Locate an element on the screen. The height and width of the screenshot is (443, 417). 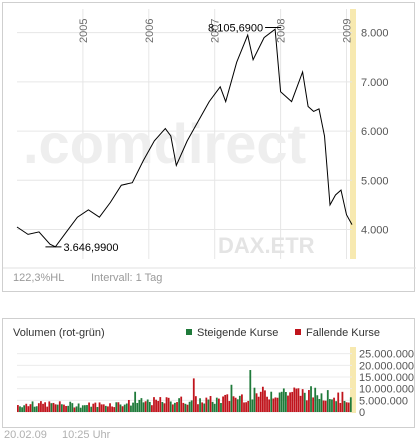
legend-up-swatch is located at coordinates (189, 332).